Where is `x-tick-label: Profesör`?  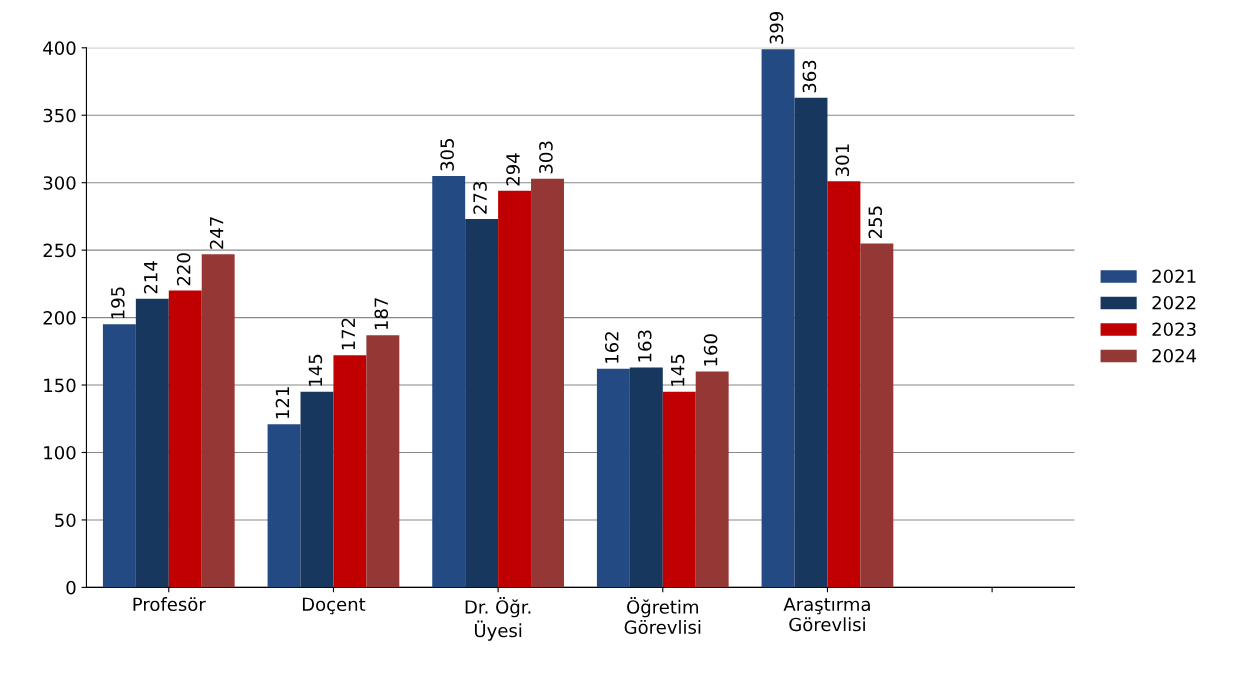
x-tick-label: Profesör is located at coordinates (169, 604).